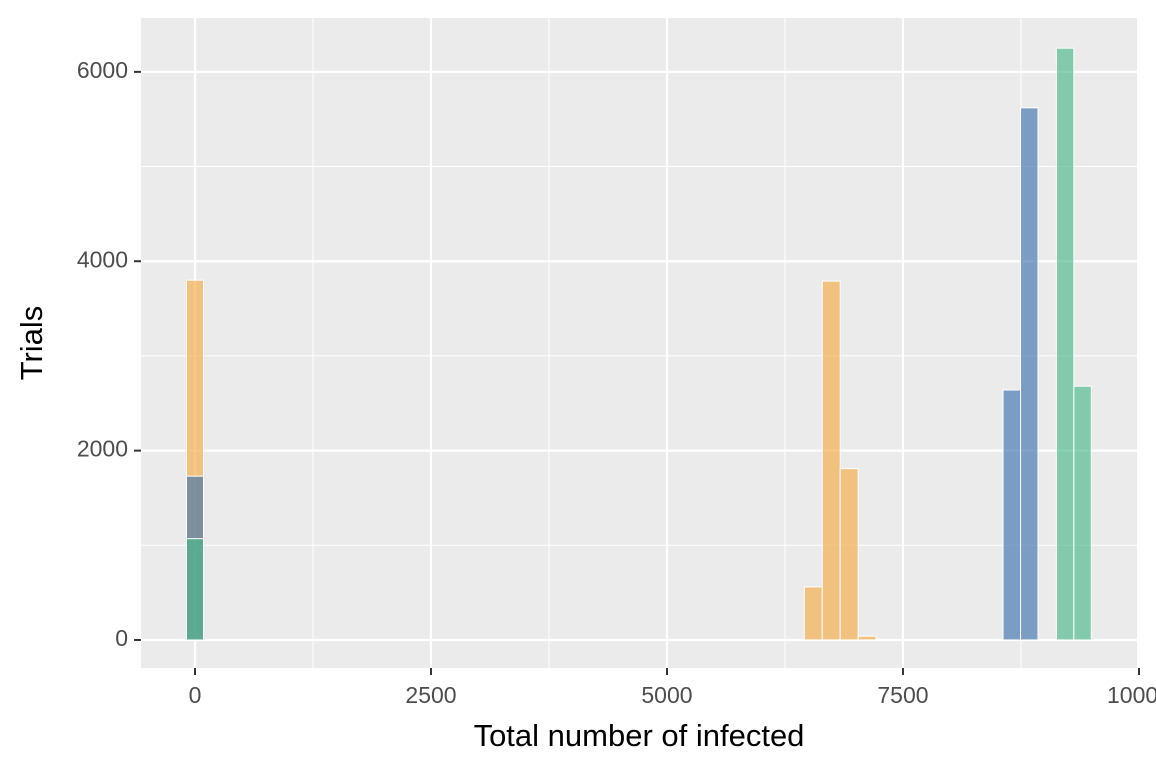 The width and height of the screenshot is (1156, 775). Describe the element at coordinates (31, 343) in the screenshot. I see `y-axis-title: Trials` at that location.